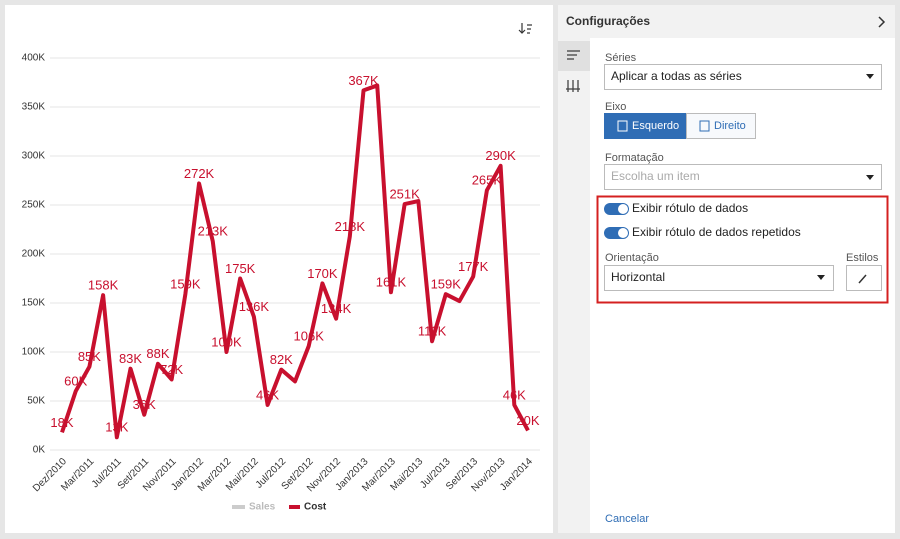  What do you see at coordinates (500, 155) in the screenshot?
I see `data-label: 290K` at bounding box center [500, 155].